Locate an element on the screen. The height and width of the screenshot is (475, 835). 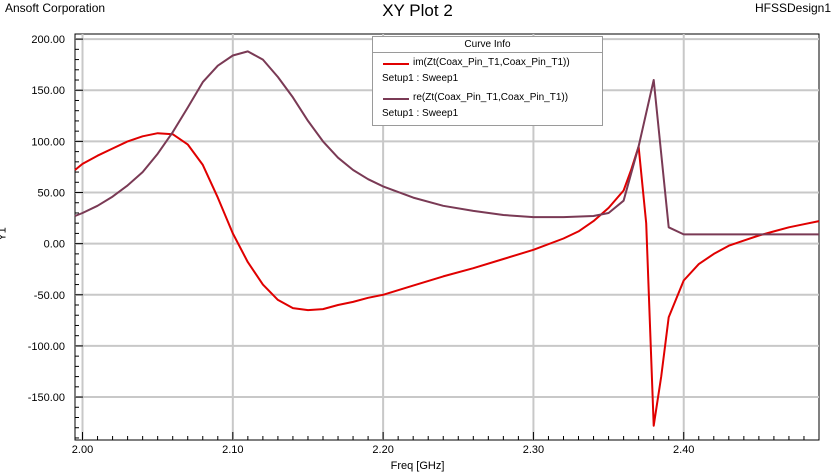
x-tick-label: 2.40 is located at coordinates (683, 450).